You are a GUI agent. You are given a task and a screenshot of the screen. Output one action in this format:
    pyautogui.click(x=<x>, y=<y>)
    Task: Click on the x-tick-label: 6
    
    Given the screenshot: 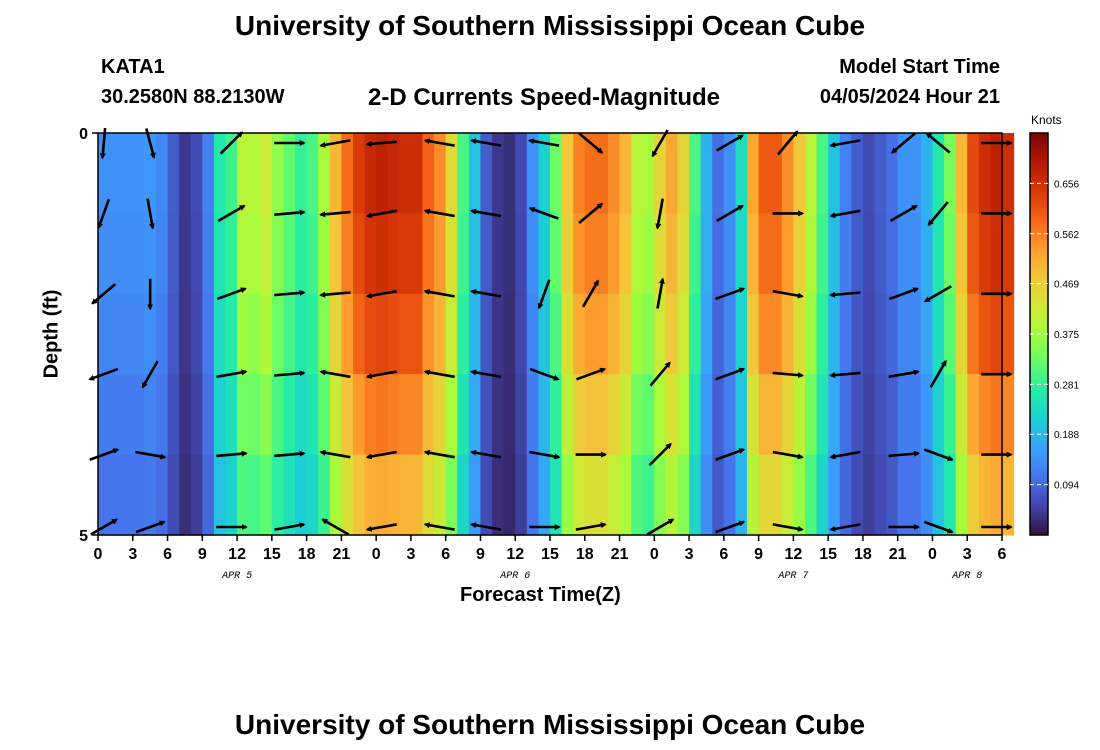 What is the action you would take?
    pyautogui.click(x=723, y=554)
    